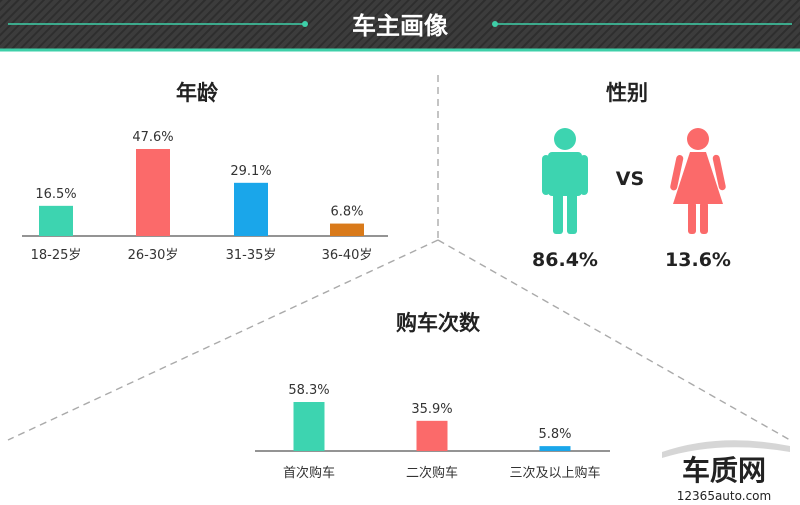 The width and height of the screenshot is (800, 505). What do you see at coordinates (346, 212) in the screenshot?
I see `age-value-label-4: 6.8%` at bounding box center [346, 212].